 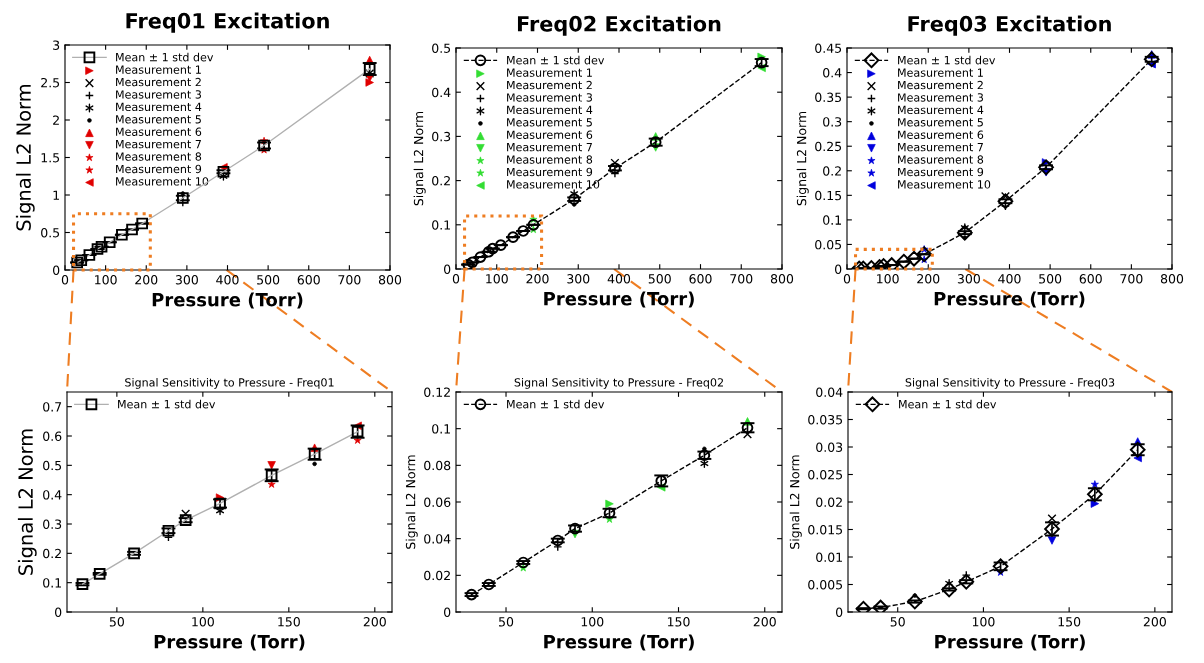 I want to click on y-tick-label: 0.01, so click(x=829, y=557).